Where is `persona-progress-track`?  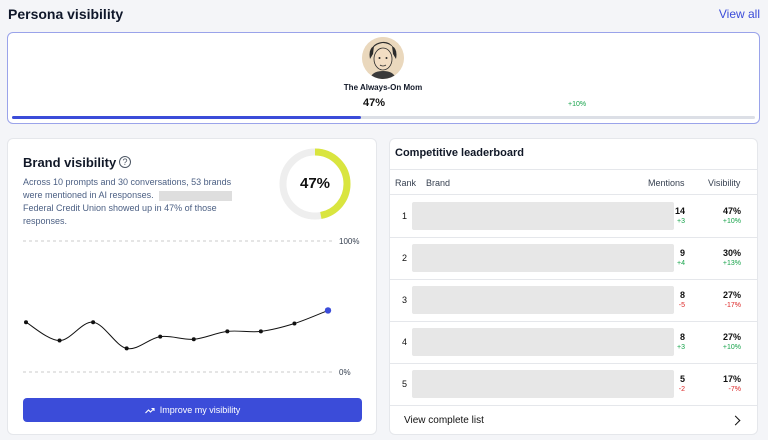
persona-progress-track is located at coordinates (383, 117).